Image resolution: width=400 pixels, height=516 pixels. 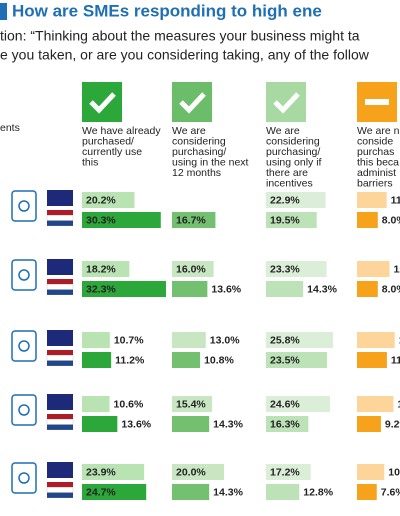 I want to click on value-label: 13.6%, so click(x=136, y=424).